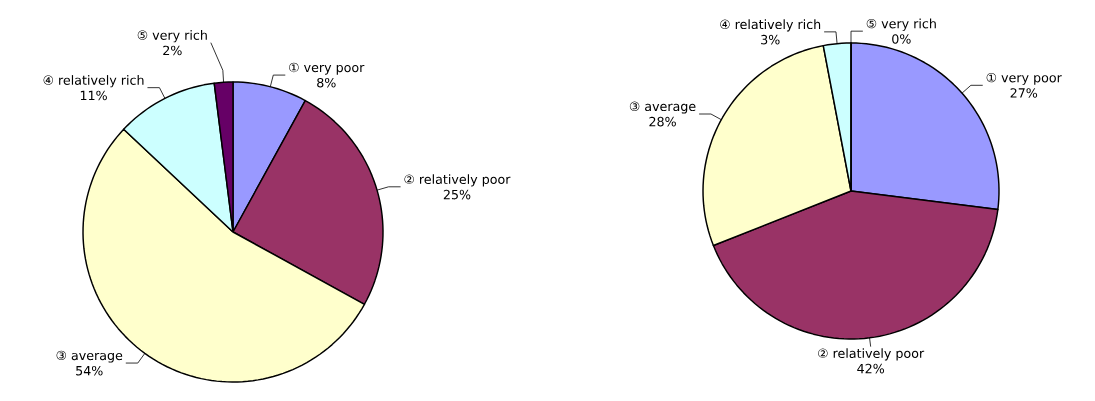  I want to click on data-label: 27%, so click(1024, 93).